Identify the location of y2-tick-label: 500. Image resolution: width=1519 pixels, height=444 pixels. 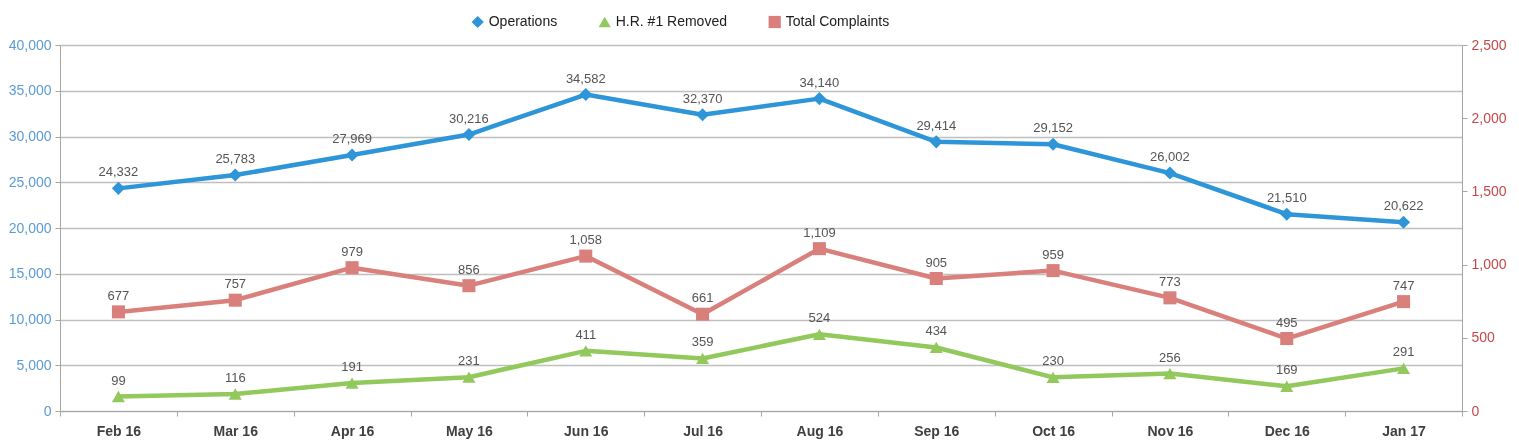
(1483, 337).